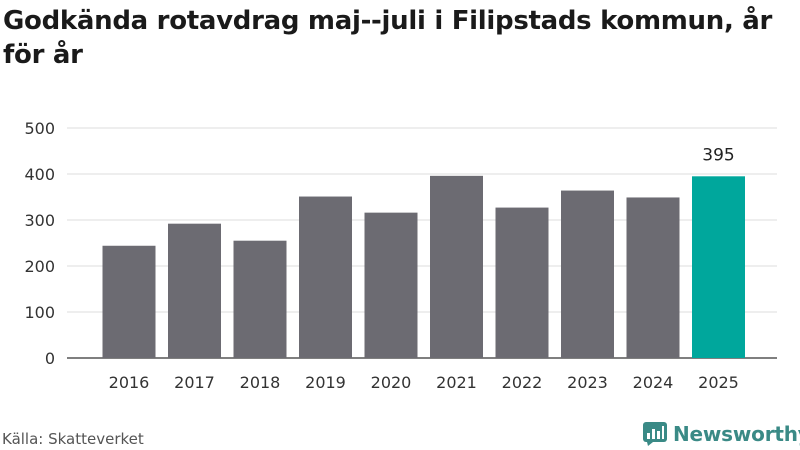 This screenshot has width=800, height=450. Describe the element at coordinates (39, 243) in the screenshot. I see `y-axis-ticks: 0 100 200 300 400 500` at that location.